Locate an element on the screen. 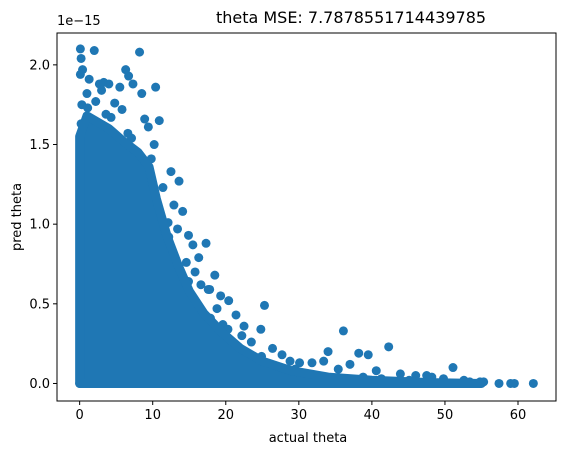 The image size is (567, 455). chart-title: theta MSE: 7.7878551714439785 is located at coordinates (351, 17).